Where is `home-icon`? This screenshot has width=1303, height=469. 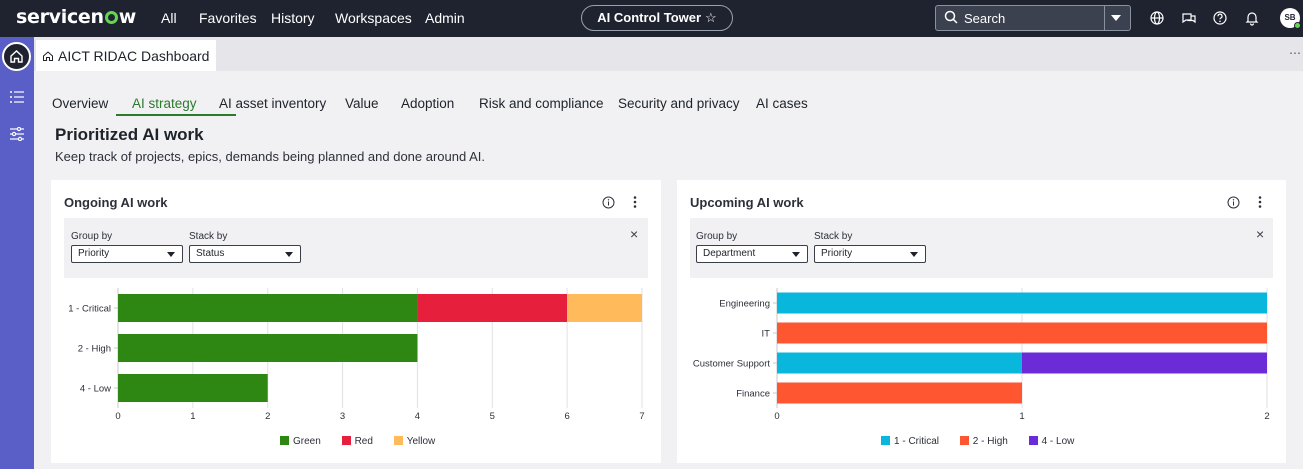
home-icon is located at coordinates (16, 56).